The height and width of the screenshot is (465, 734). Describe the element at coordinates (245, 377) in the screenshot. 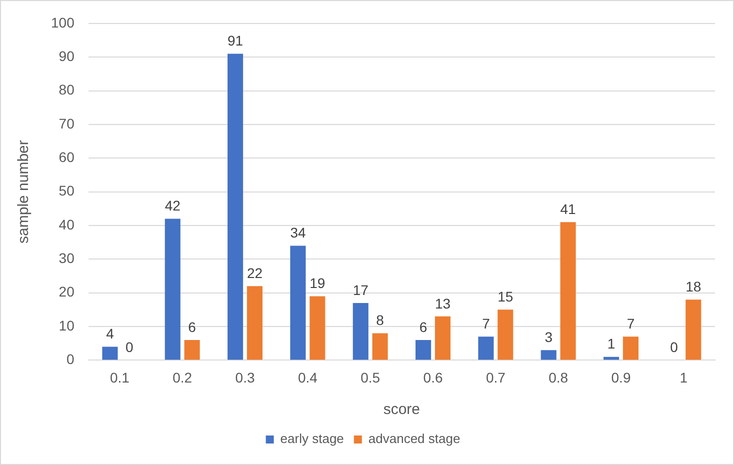

I see `x-tick-label: 0.3` at that location.